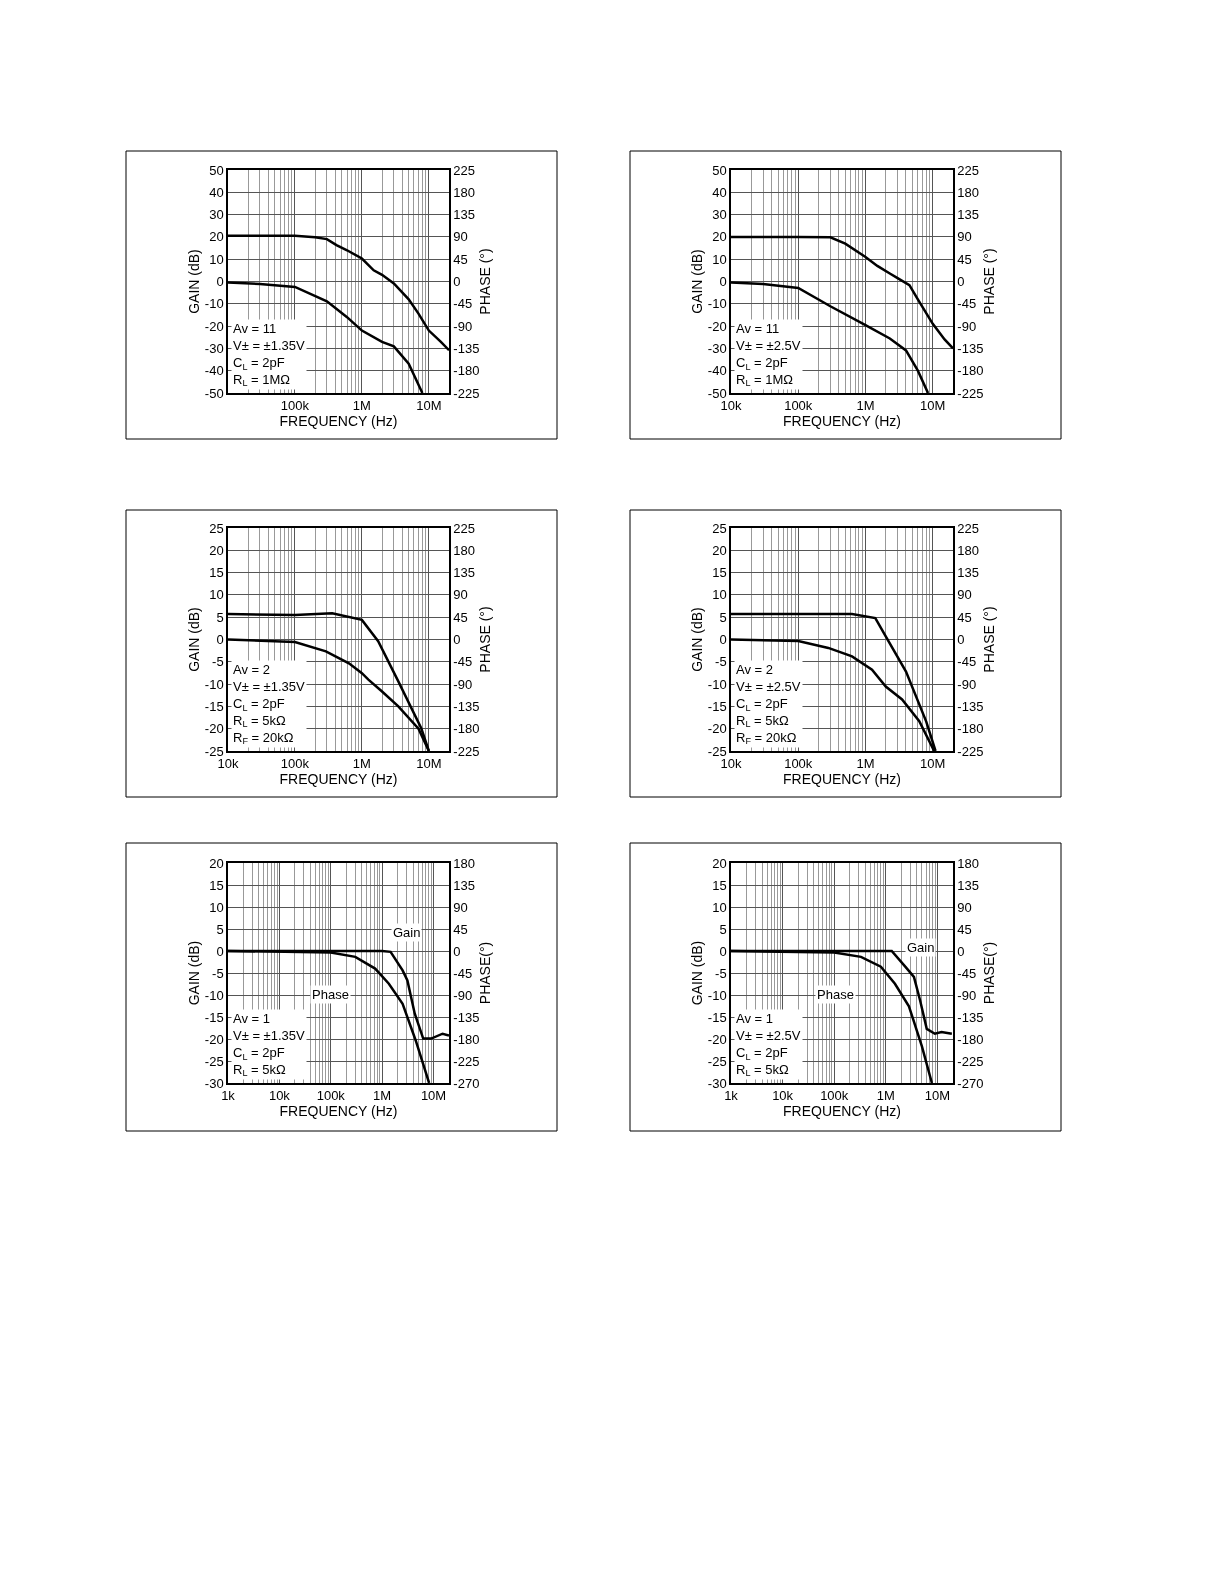  What do you see at coordinates (251, 1018) in the screenshot?
I see `annotation: Av = 1` at bounding box center [251, 1018].